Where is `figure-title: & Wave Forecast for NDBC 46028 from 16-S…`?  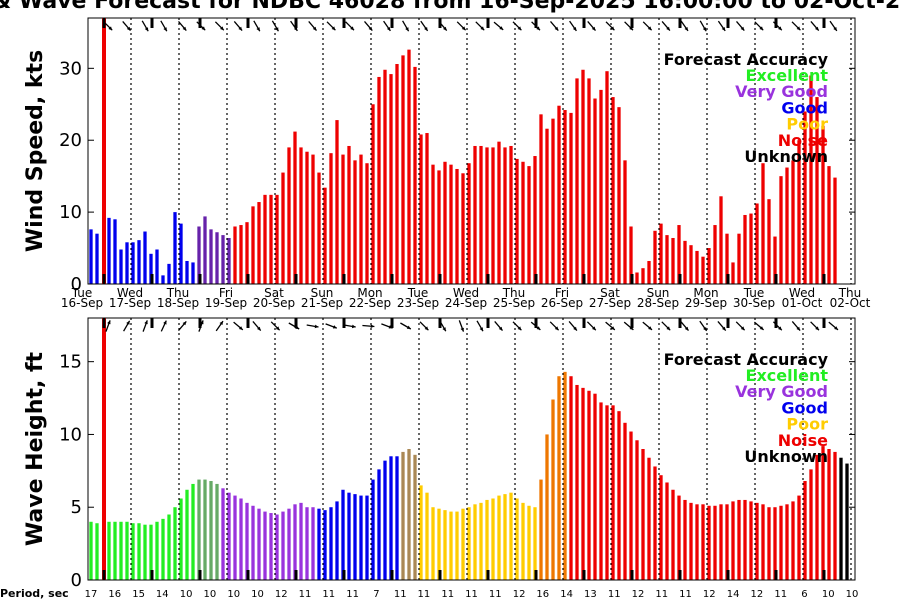
figure-title: & Wave Forecast for NDBC 46028 from 16-S… is located at coordinates (450, 7).